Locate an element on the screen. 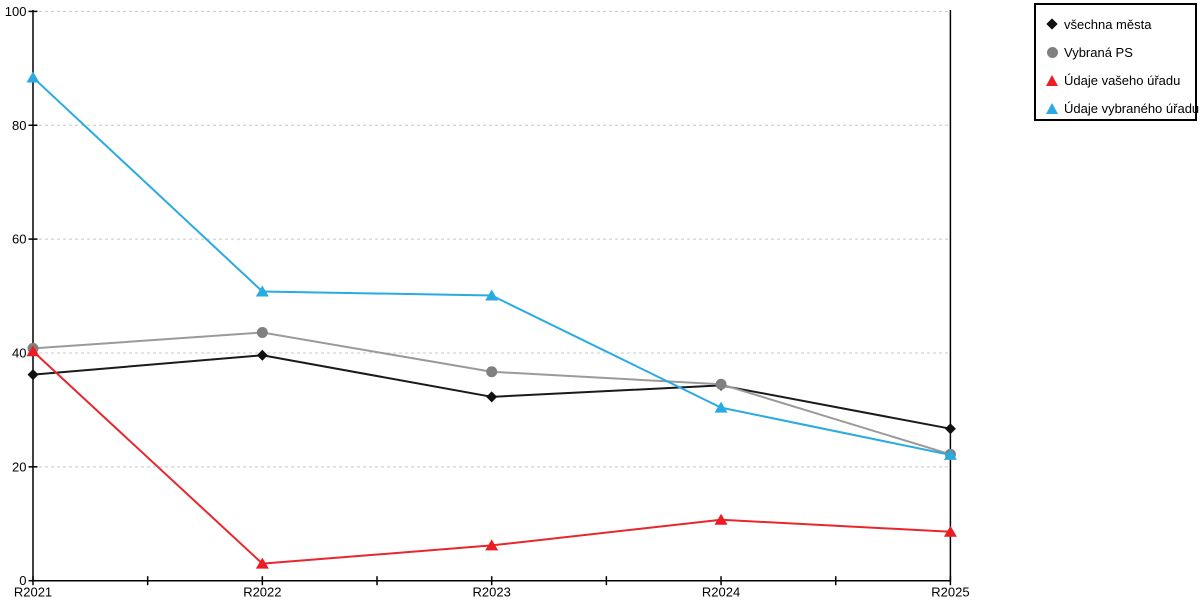 The image size is (1200, 600). legend-label: všechna města is located at coordinates (1108, 24).